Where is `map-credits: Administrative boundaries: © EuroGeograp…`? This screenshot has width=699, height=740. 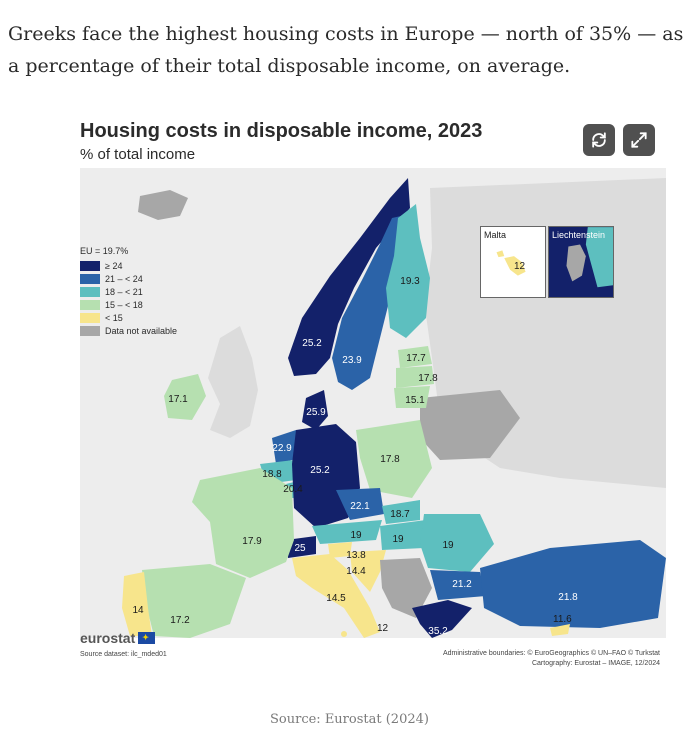 map-credits: Administrative boundaries: © EuroGeograp… is located at coordinates (551, 659).